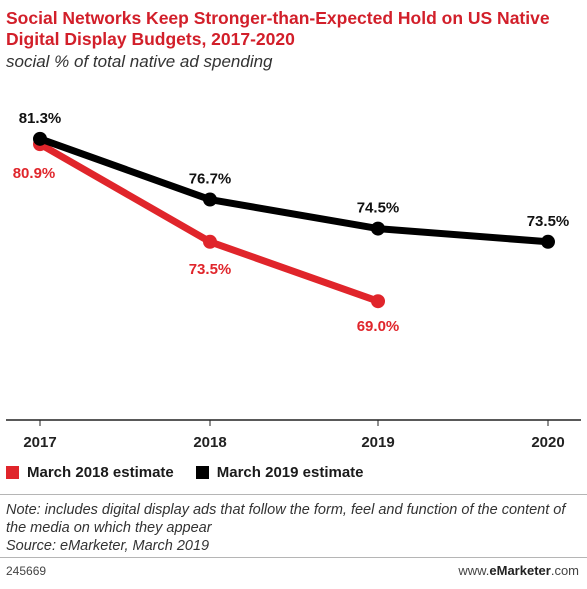 The height and width of the screenshot is (589, 587). Describe the element at coordinates (39, 442) in the screenshot. I see `x-tick-label: 2017` at that location.